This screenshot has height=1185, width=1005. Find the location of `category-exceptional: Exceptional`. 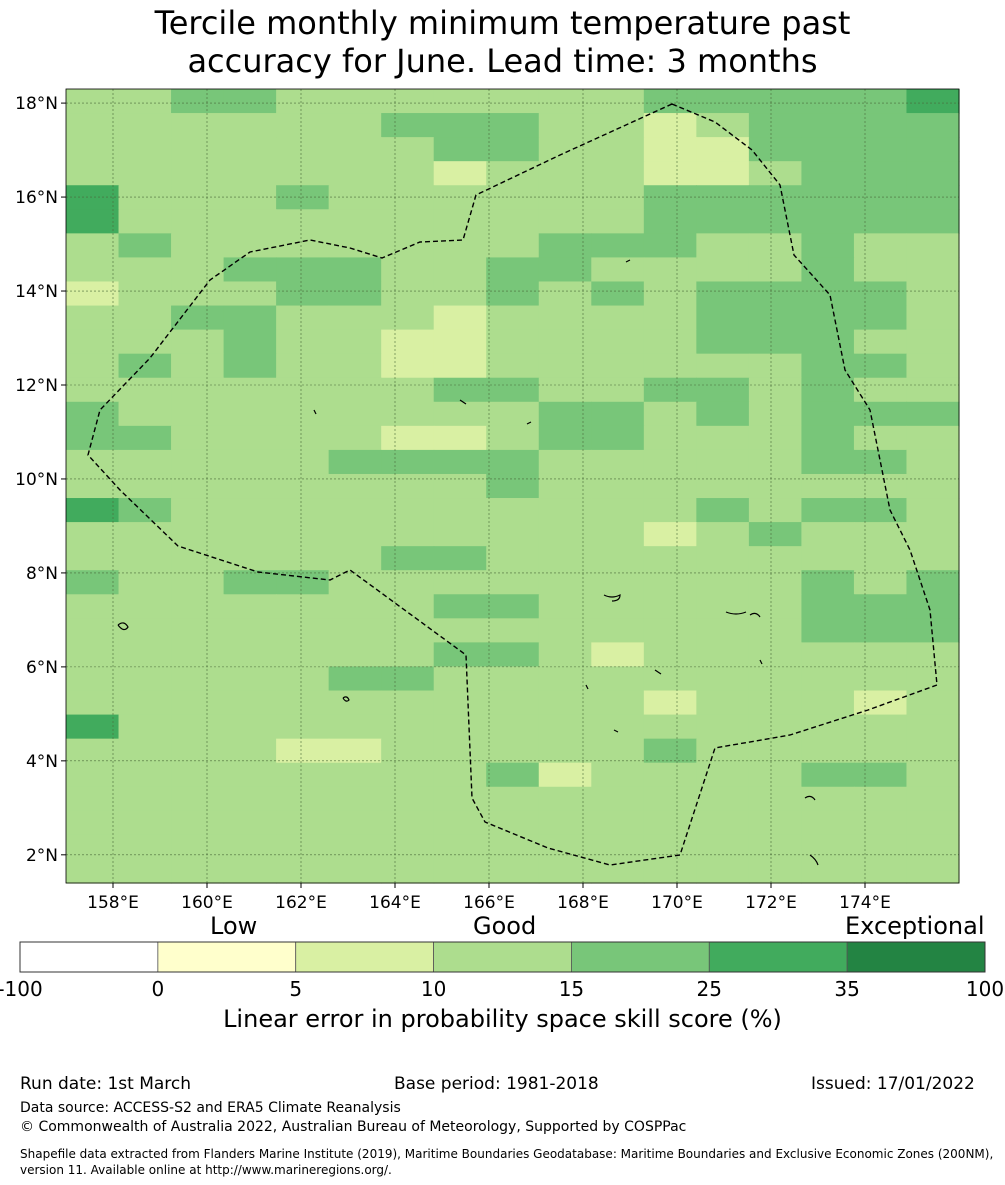

category-exceptional: Exceptional is located at coordinates (915, 926).